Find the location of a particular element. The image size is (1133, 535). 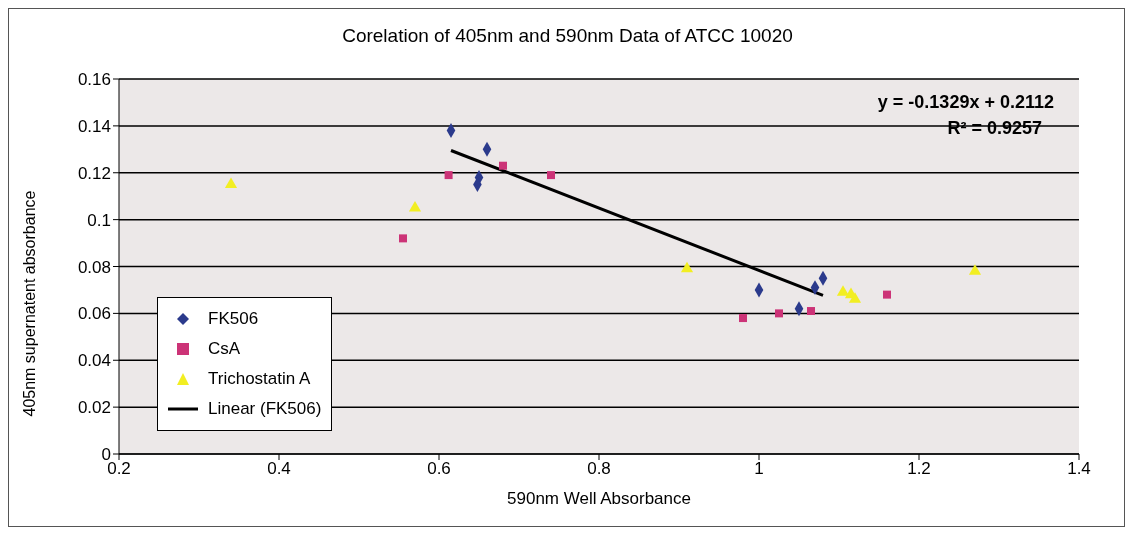

y-tick-label: 0.1 is located at coordinates (99, 220).